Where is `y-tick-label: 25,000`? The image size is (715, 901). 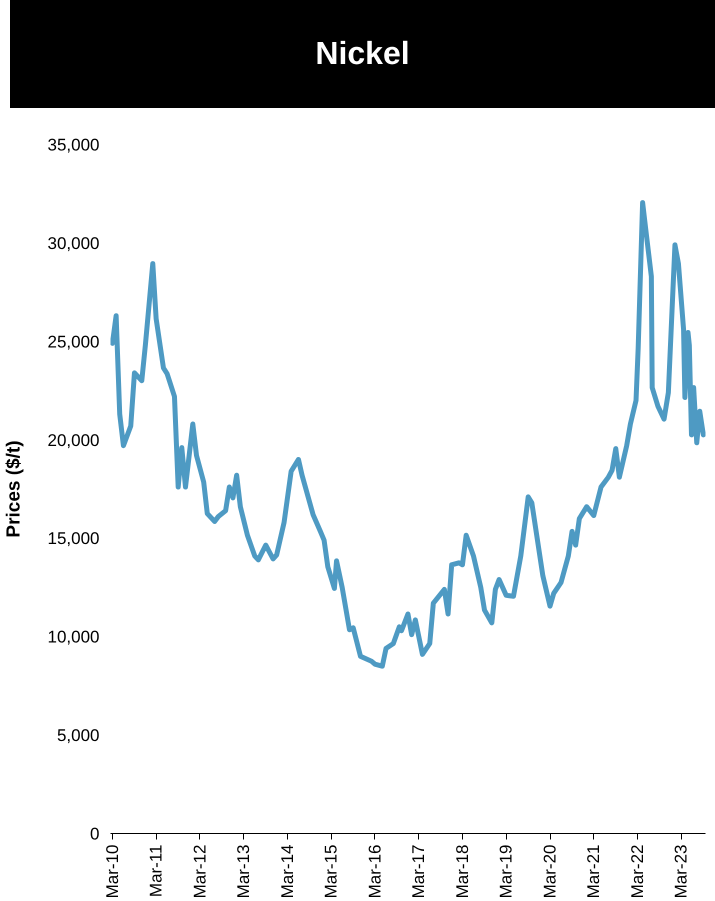 y-tick-label: 25,000 is located at coordinates (74, 342).